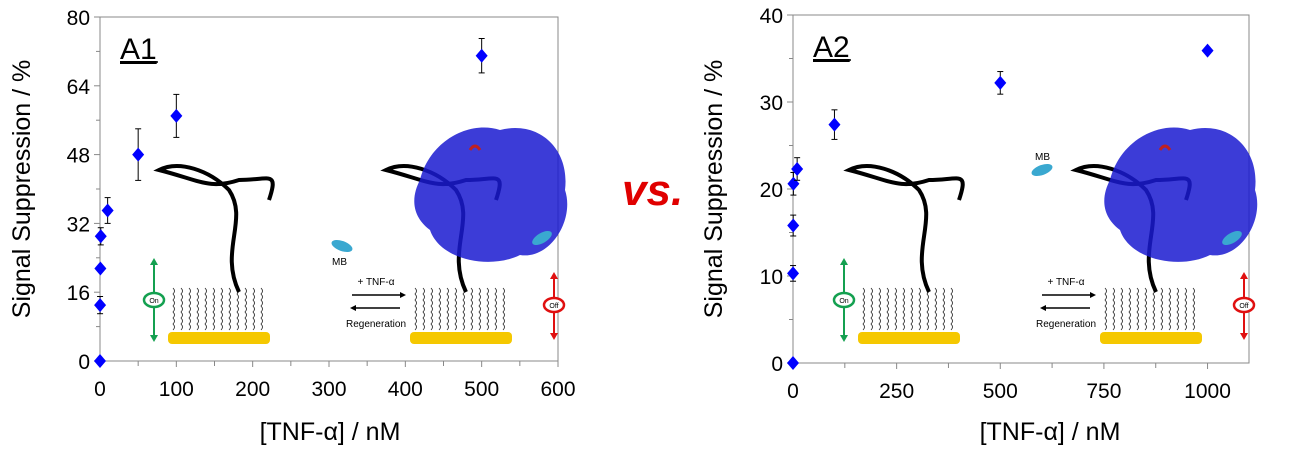  I want to click on x-tick-label: 250, so click(896, 391).